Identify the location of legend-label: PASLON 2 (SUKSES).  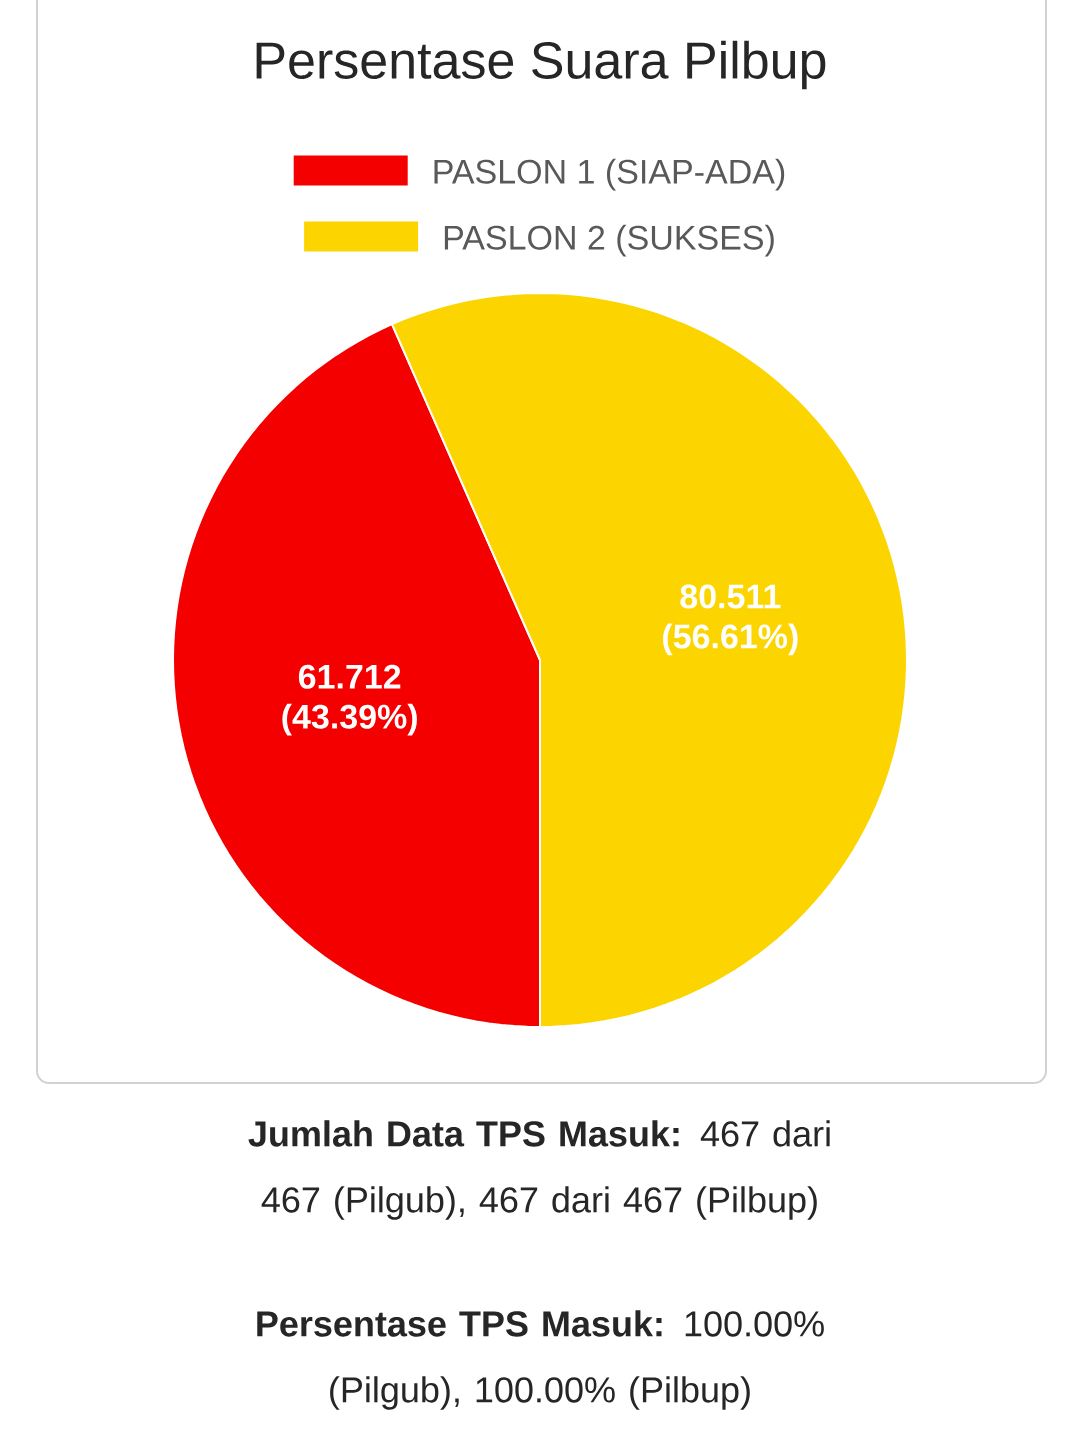
(609, 240).